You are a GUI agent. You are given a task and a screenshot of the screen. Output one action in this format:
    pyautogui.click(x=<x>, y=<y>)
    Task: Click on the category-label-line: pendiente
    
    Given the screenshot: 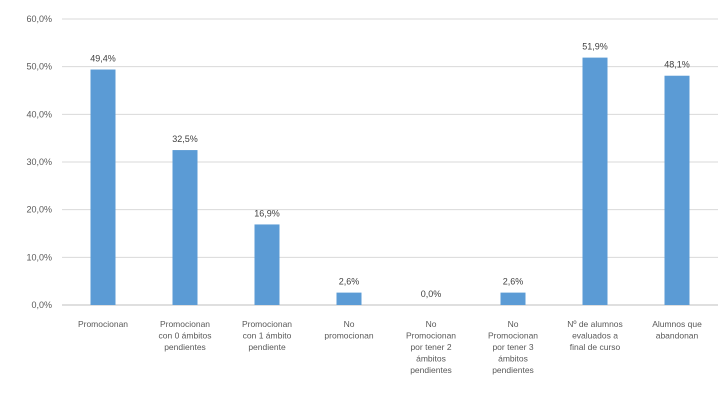 What is the action you would take?
    pyautogui.click(x=267, y=347)
    